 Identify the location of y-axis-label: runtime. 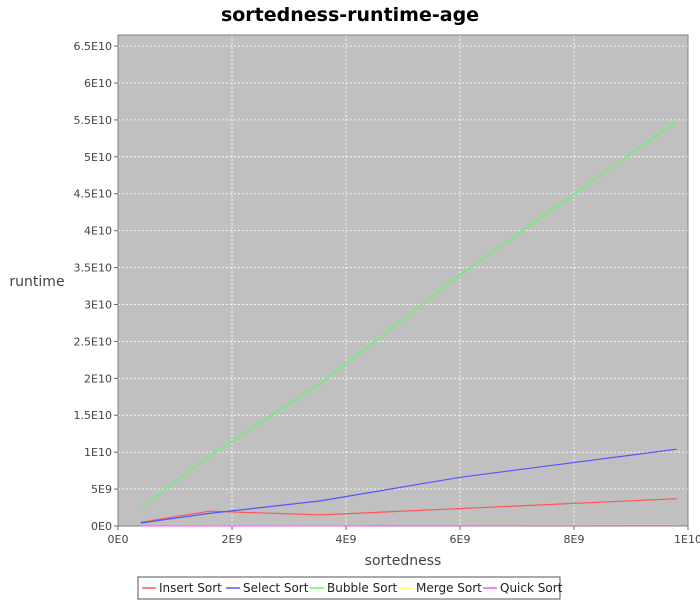
(36, 282).